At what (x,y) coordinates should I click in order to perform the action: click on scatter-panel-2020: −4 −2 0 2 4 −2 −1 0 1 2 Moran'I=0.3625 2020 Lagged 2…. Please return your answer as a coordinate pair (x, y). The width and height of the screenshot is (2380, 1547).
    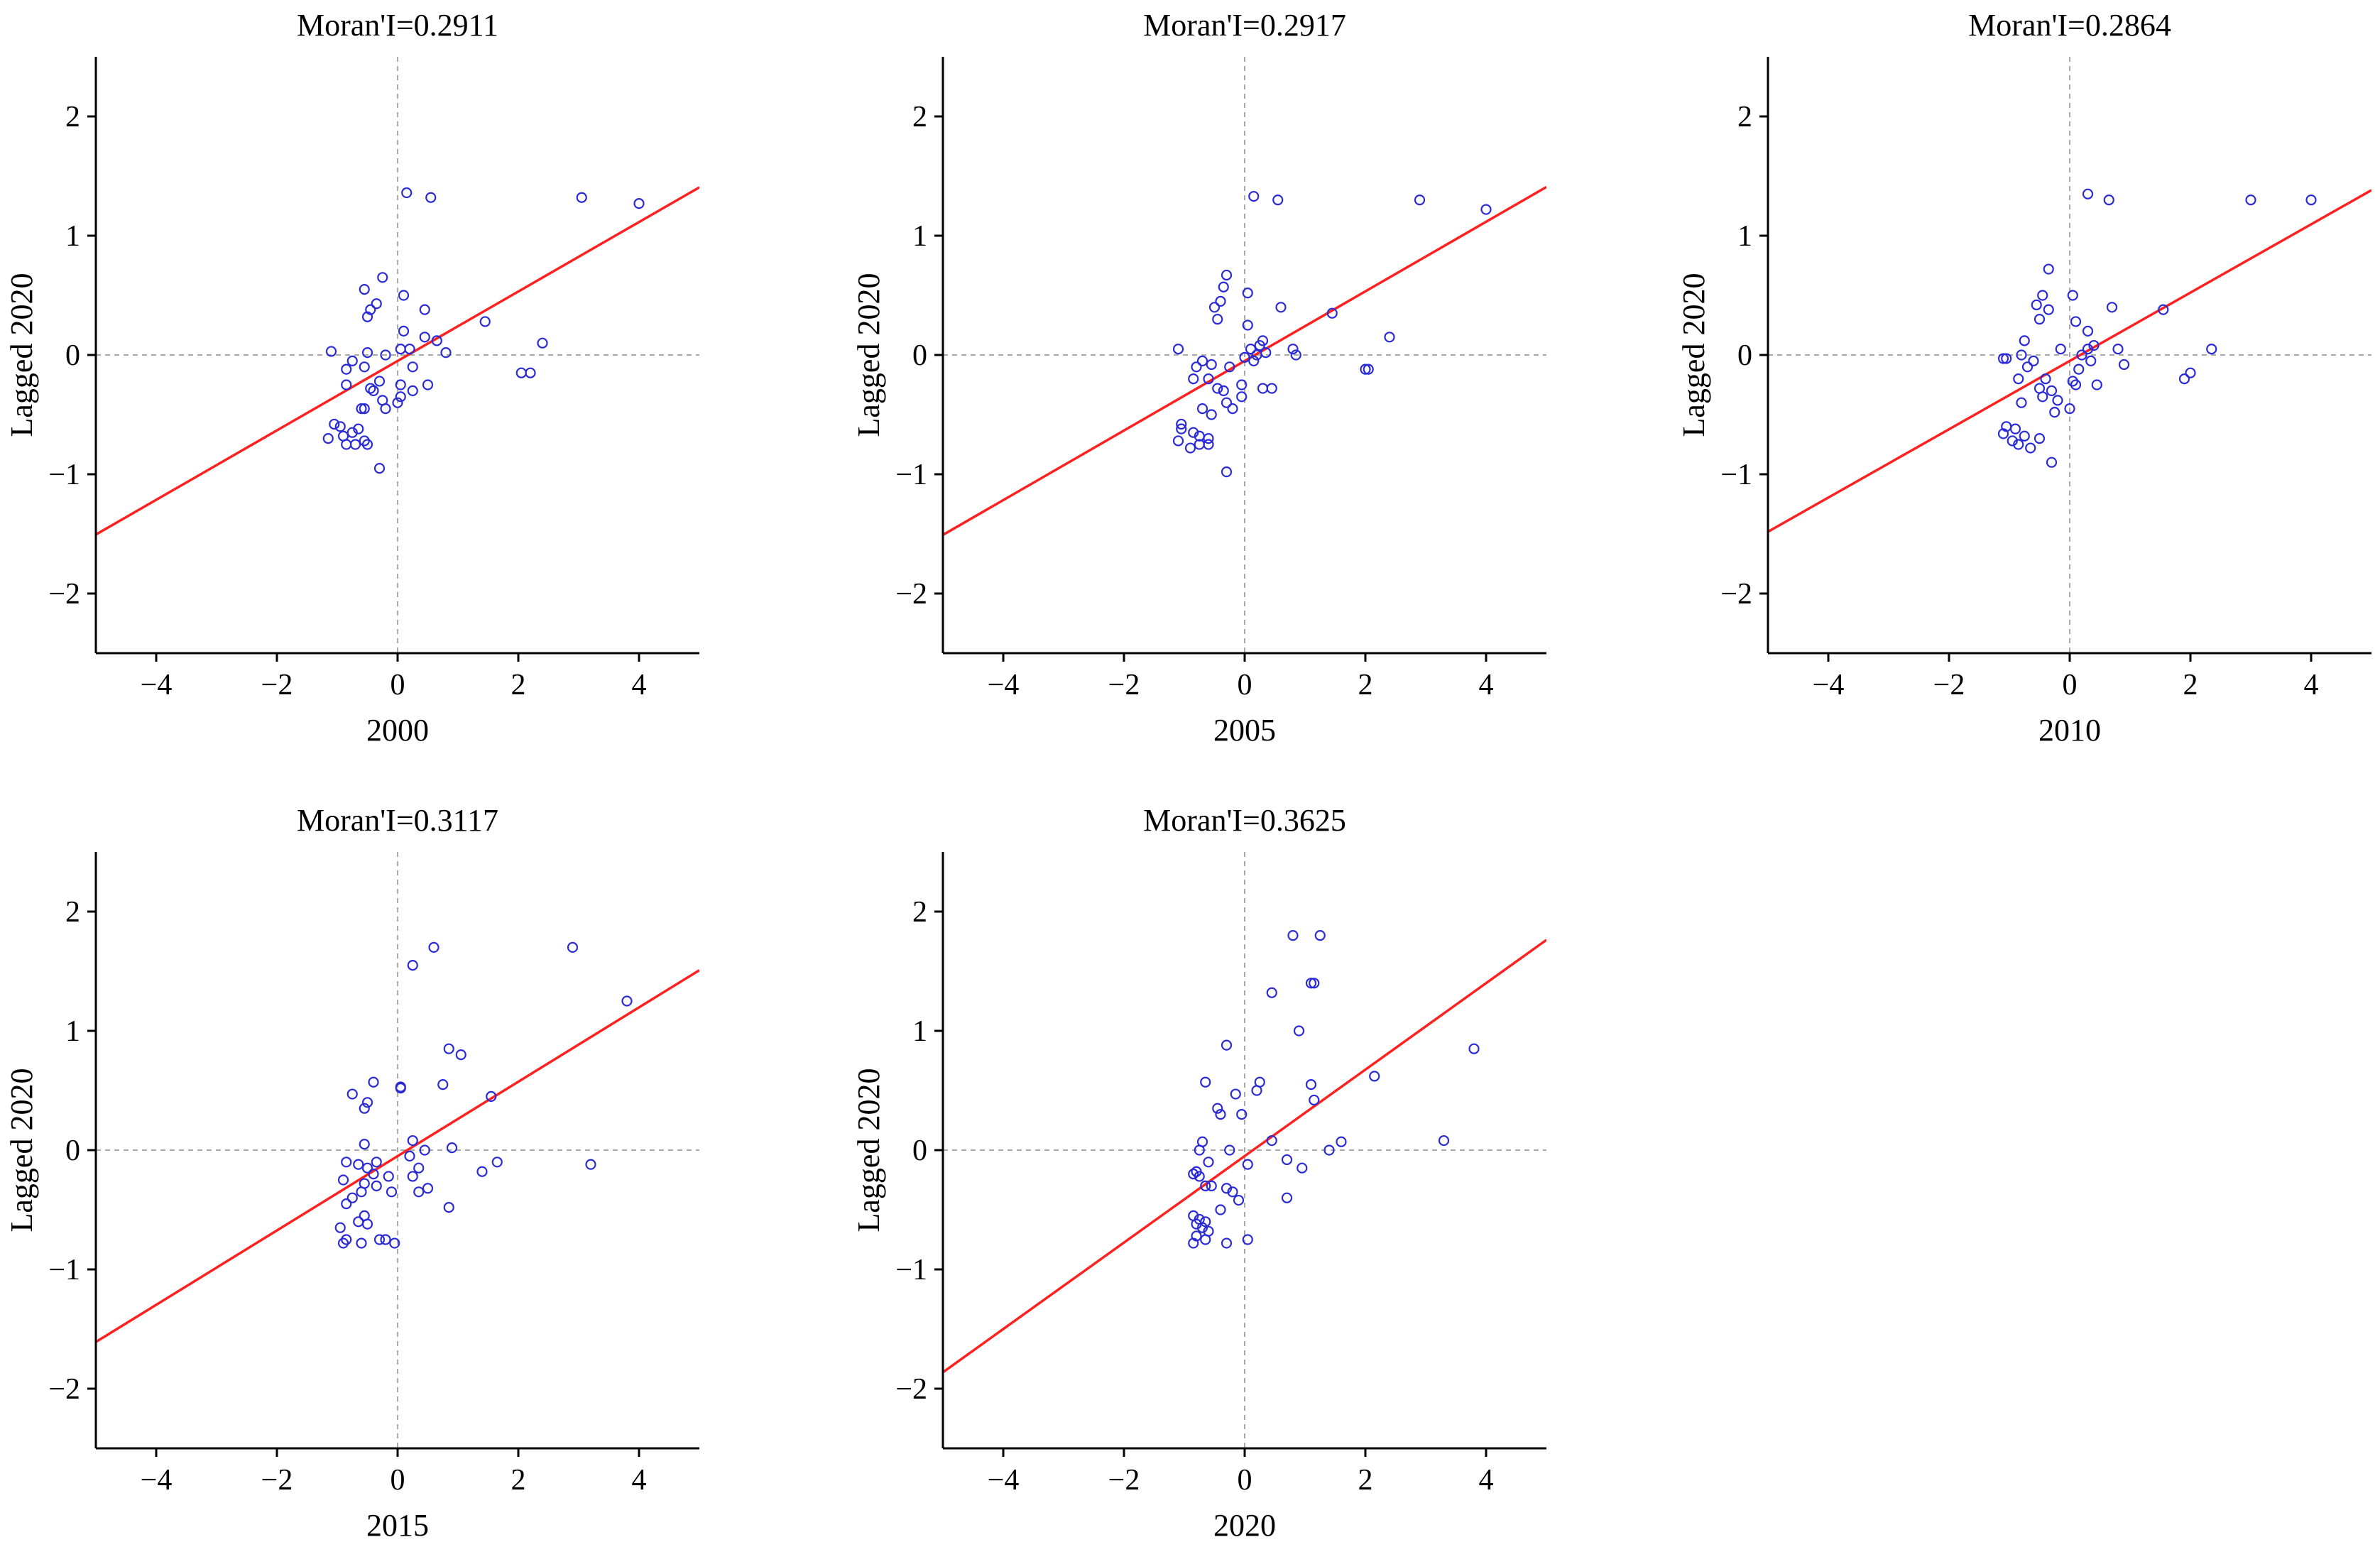
    Looking at the image, I should click on (1199, 1173).